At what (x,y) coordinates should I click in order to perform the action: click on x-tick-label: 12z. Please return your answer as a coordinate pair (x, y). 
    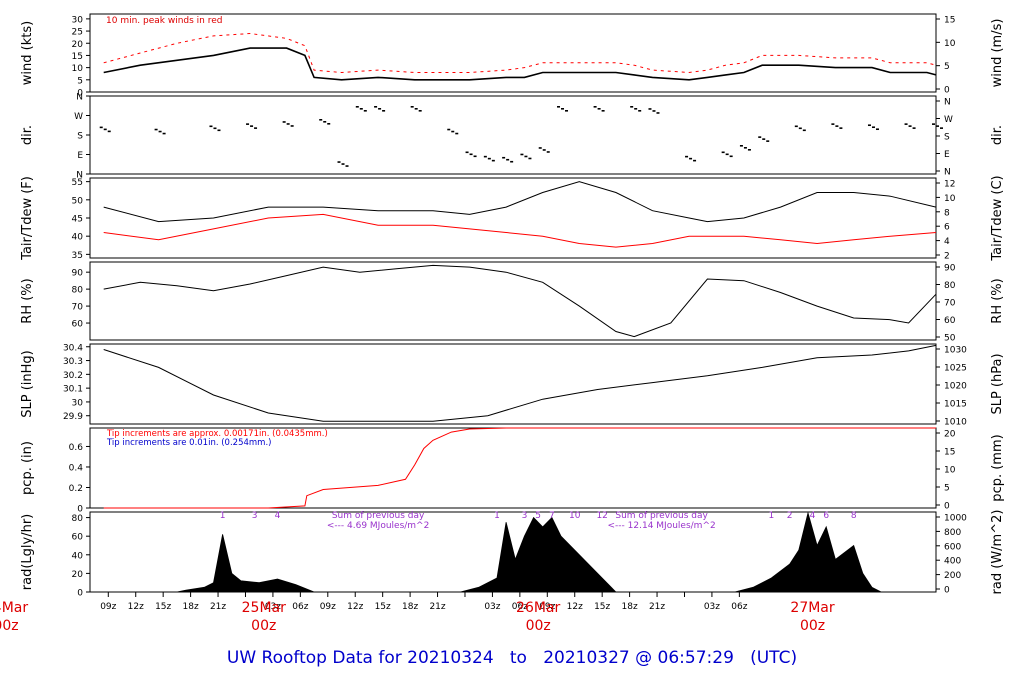
    Looking at the image, I should click on (355, 607).